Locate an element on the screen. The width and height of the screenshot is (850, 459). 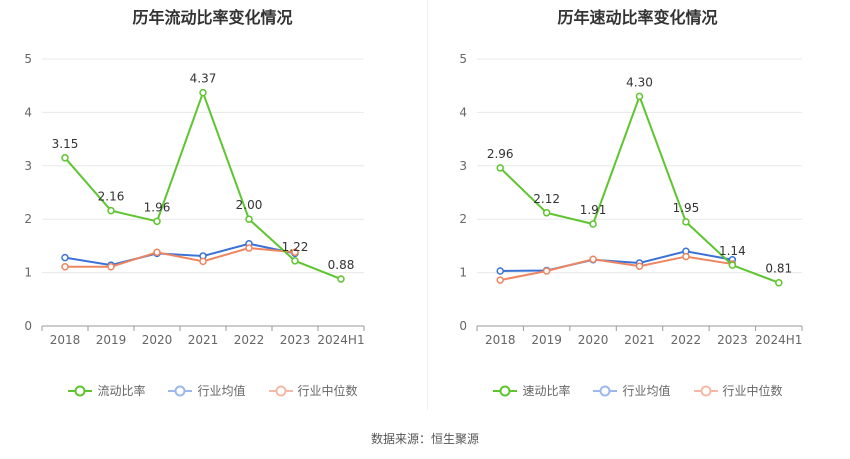
data-label: 2.00 is located at coordinates (249, 205).